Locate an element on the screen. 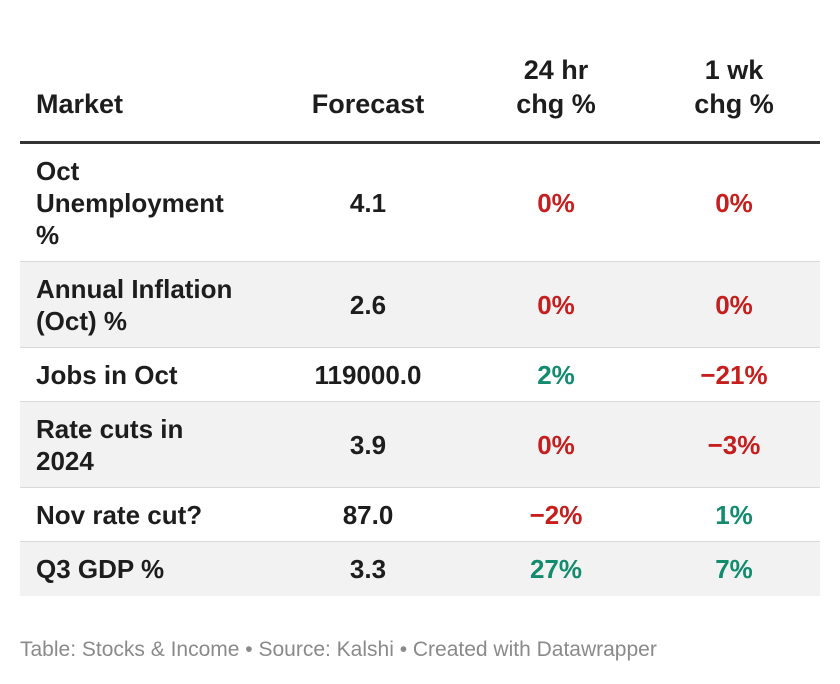 The height and width of the screenshot is (684, 840). table-row: Nov rate cut? 87.0 −2% 1% is located at coordinates (420, 515).